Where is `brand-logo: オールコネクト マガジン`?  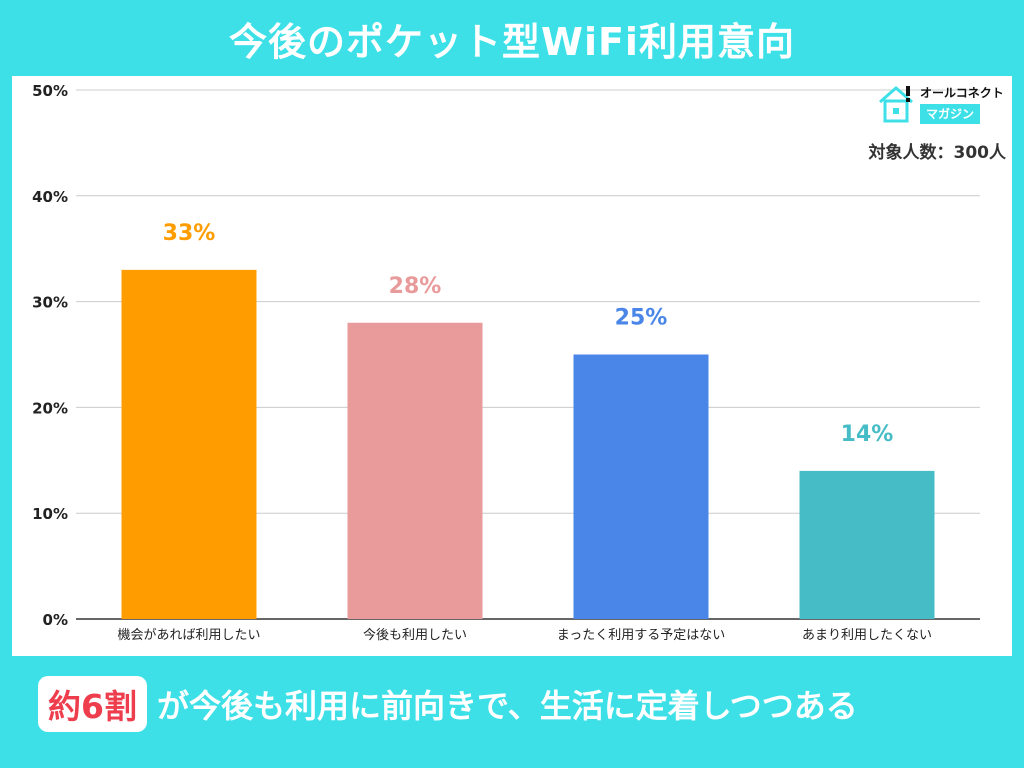 brand-logo: オールコネクト マガジン is located at coordinates (941, 106).